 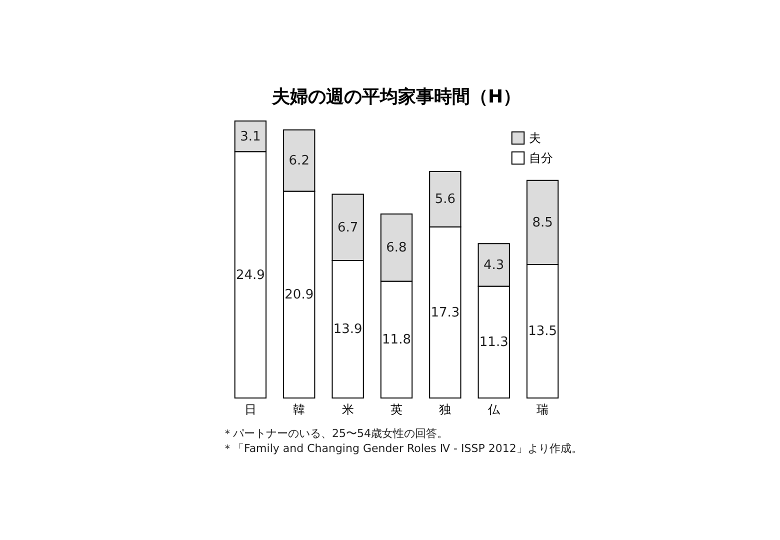 What do you see at coordinates (347, 330) in the screenshot?
I see `data-label: 13.9` at bounding box center [347, 330].